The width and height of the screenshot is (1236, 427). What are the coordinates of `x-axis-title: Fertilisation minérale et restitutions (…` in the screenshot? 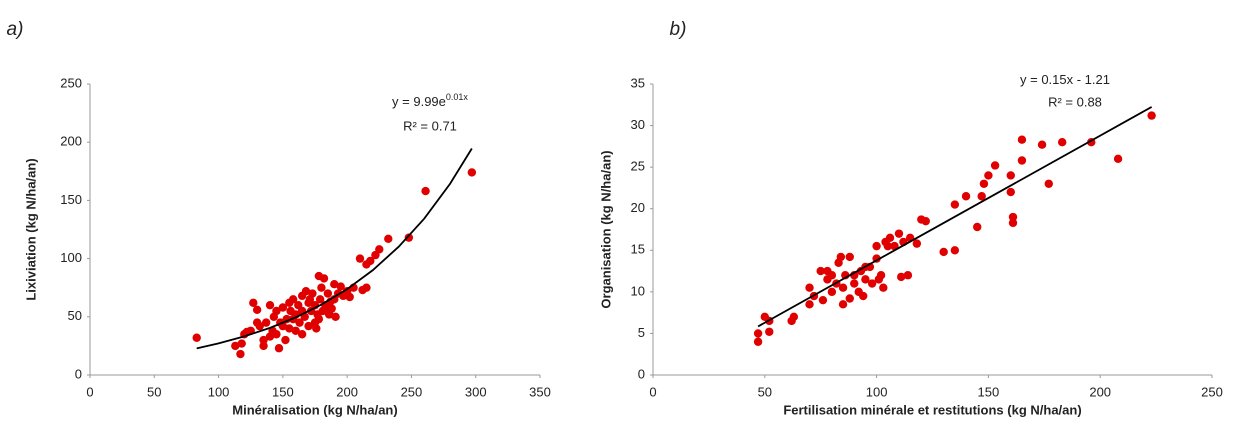 It's located at (932, 409).